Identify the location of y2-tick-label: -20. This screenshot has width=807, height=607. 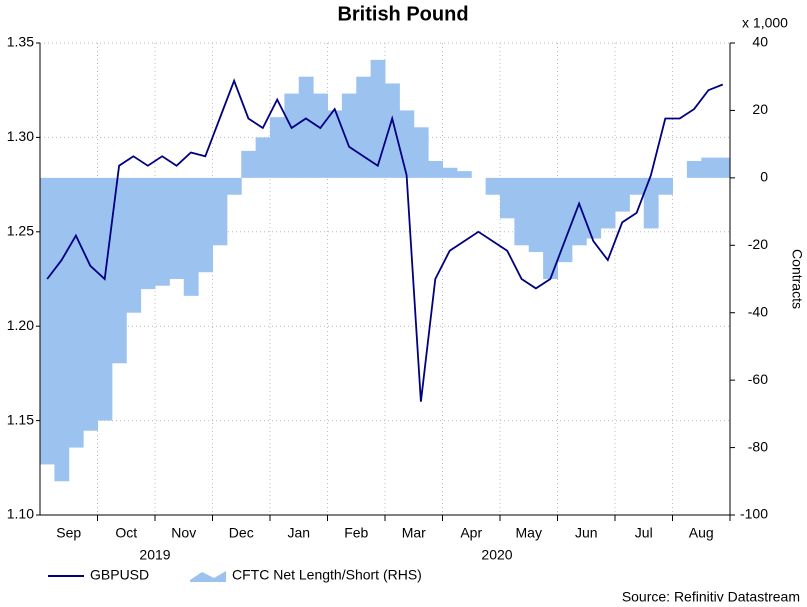
(758, 244).